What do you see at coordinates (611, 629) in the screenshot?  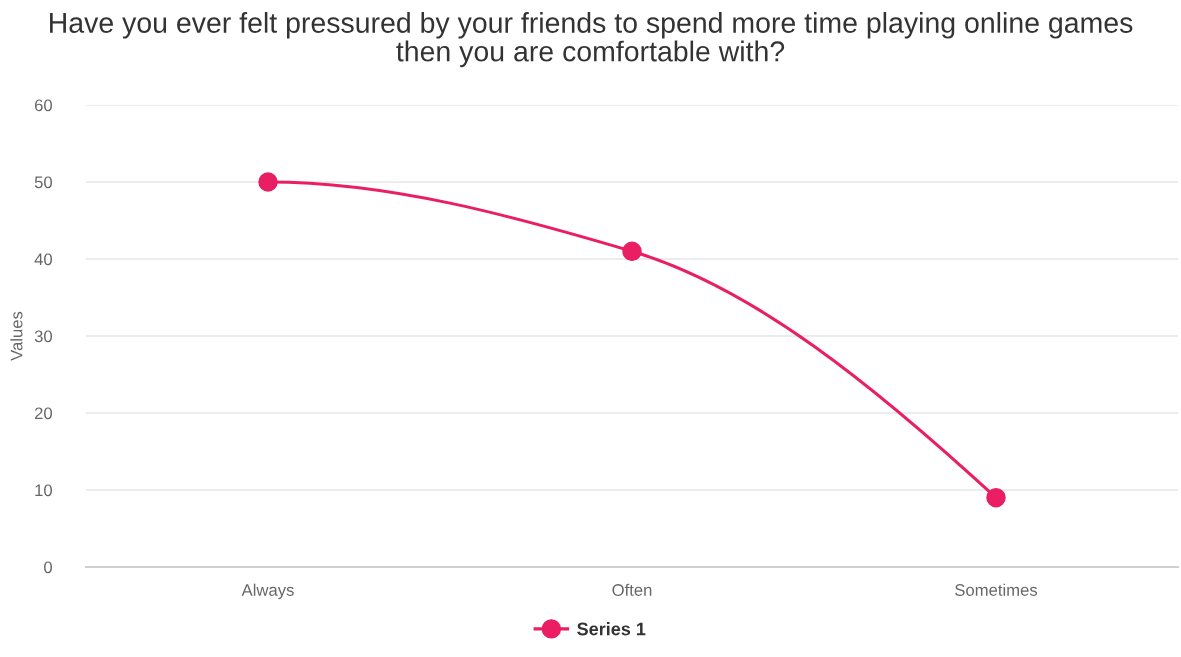 I see `legend-label: Series 1` at bounding box center [611, 629].